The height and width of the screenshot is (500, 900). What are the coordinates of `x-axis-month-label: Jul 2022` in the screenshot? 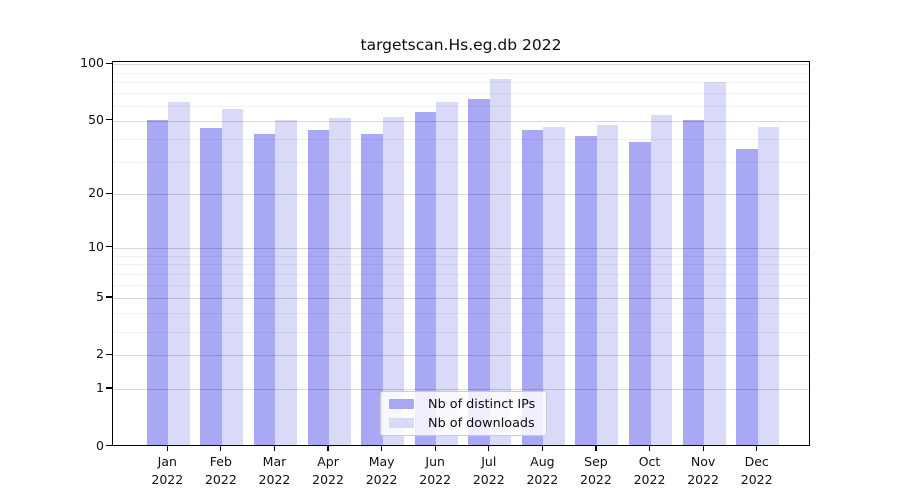 It's located at (489, 471).